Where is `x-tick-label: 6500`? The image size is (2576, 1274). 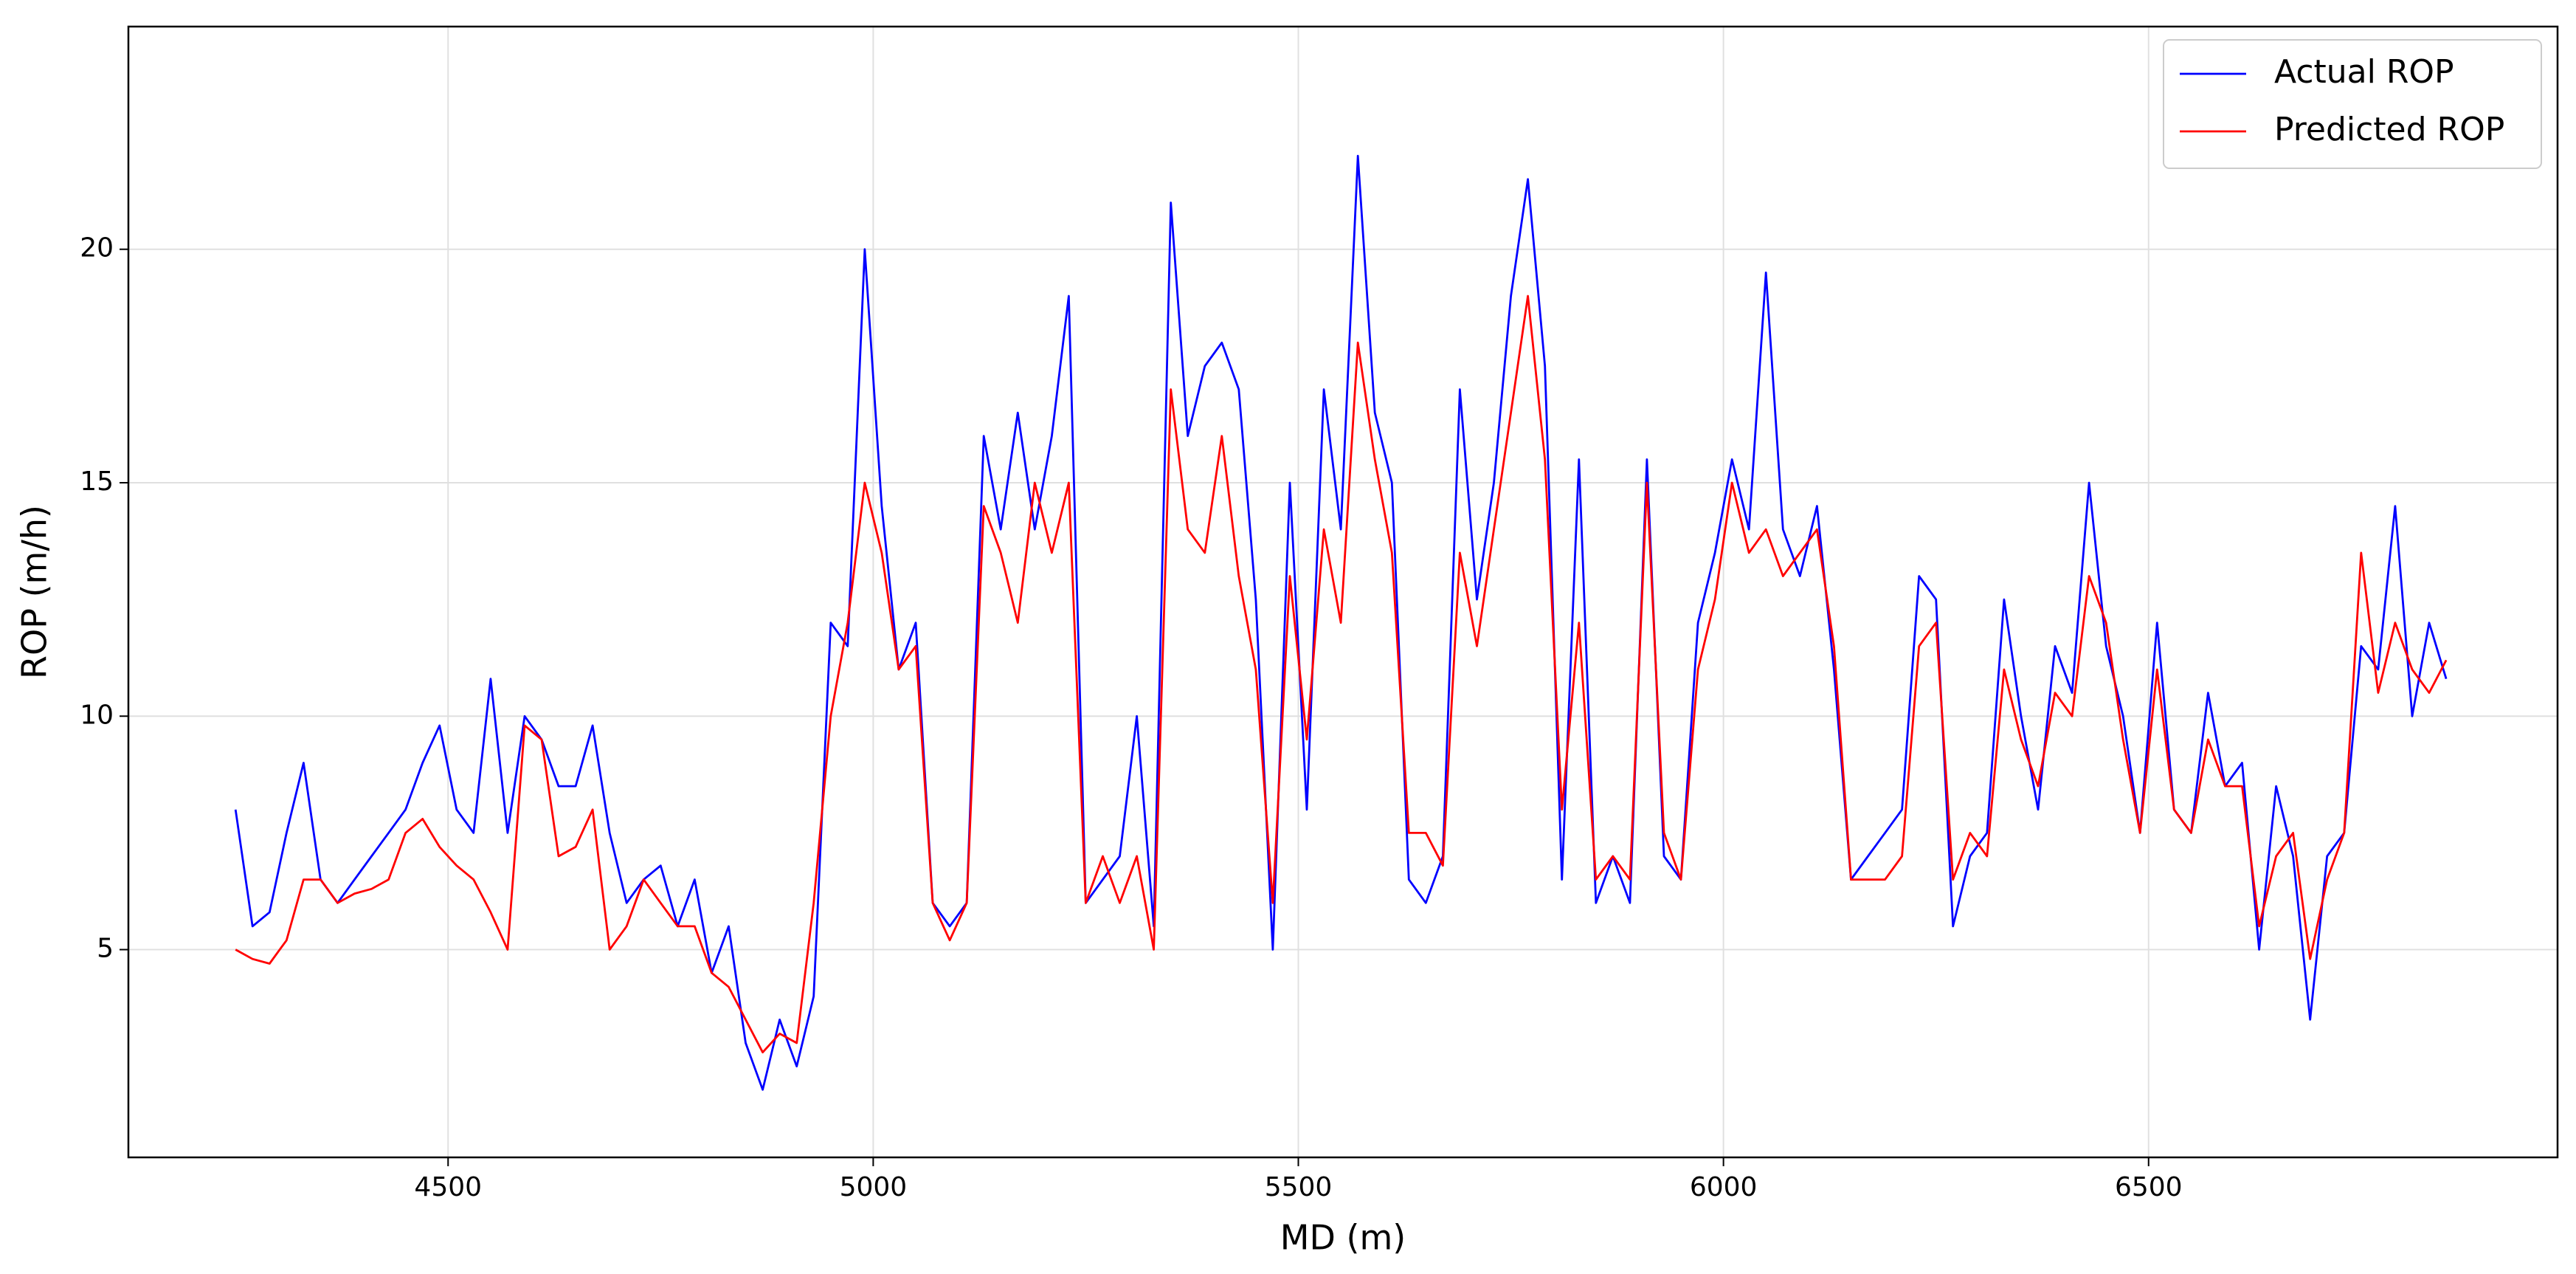 x-tick-label: 6500 is located at coordinates (2149, 1187).